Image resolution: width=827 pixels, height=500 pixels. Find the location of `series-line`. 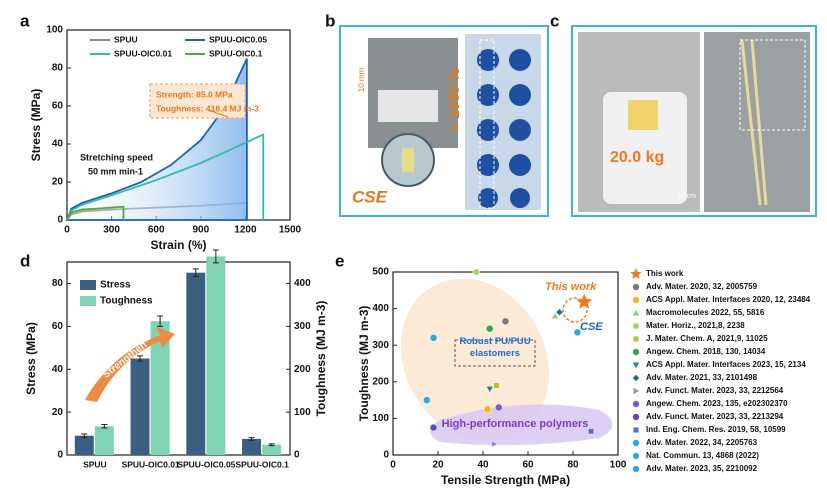

series-line is located at coordinates (165, 177).